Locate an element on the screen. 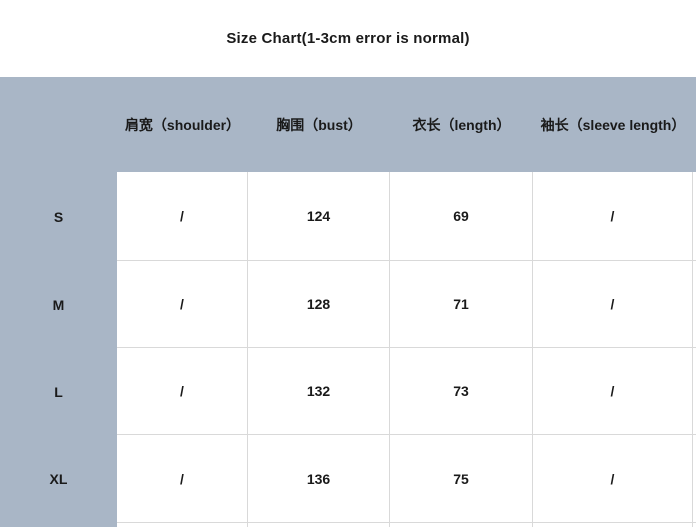 This screenshot has width=696, height=527. row-label-s: S is located at coordinates (58, 216).